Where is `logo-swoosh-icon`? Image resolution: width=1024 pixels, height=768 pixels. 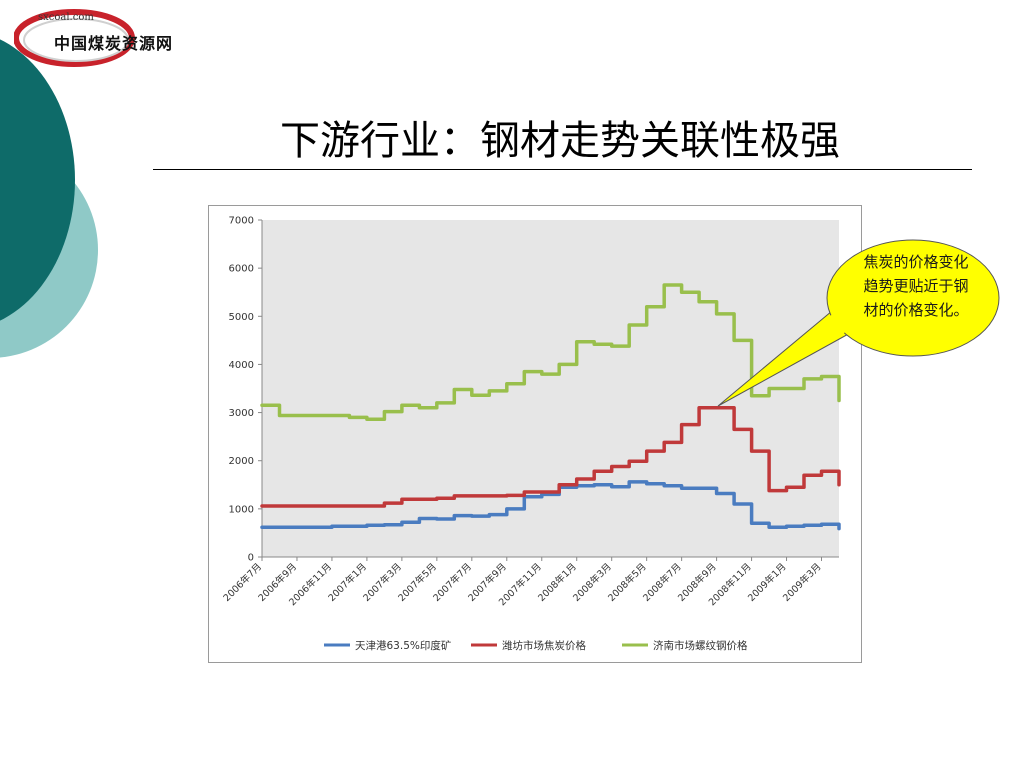
logo-swoosh-icon is located at coordinates (74, 38).